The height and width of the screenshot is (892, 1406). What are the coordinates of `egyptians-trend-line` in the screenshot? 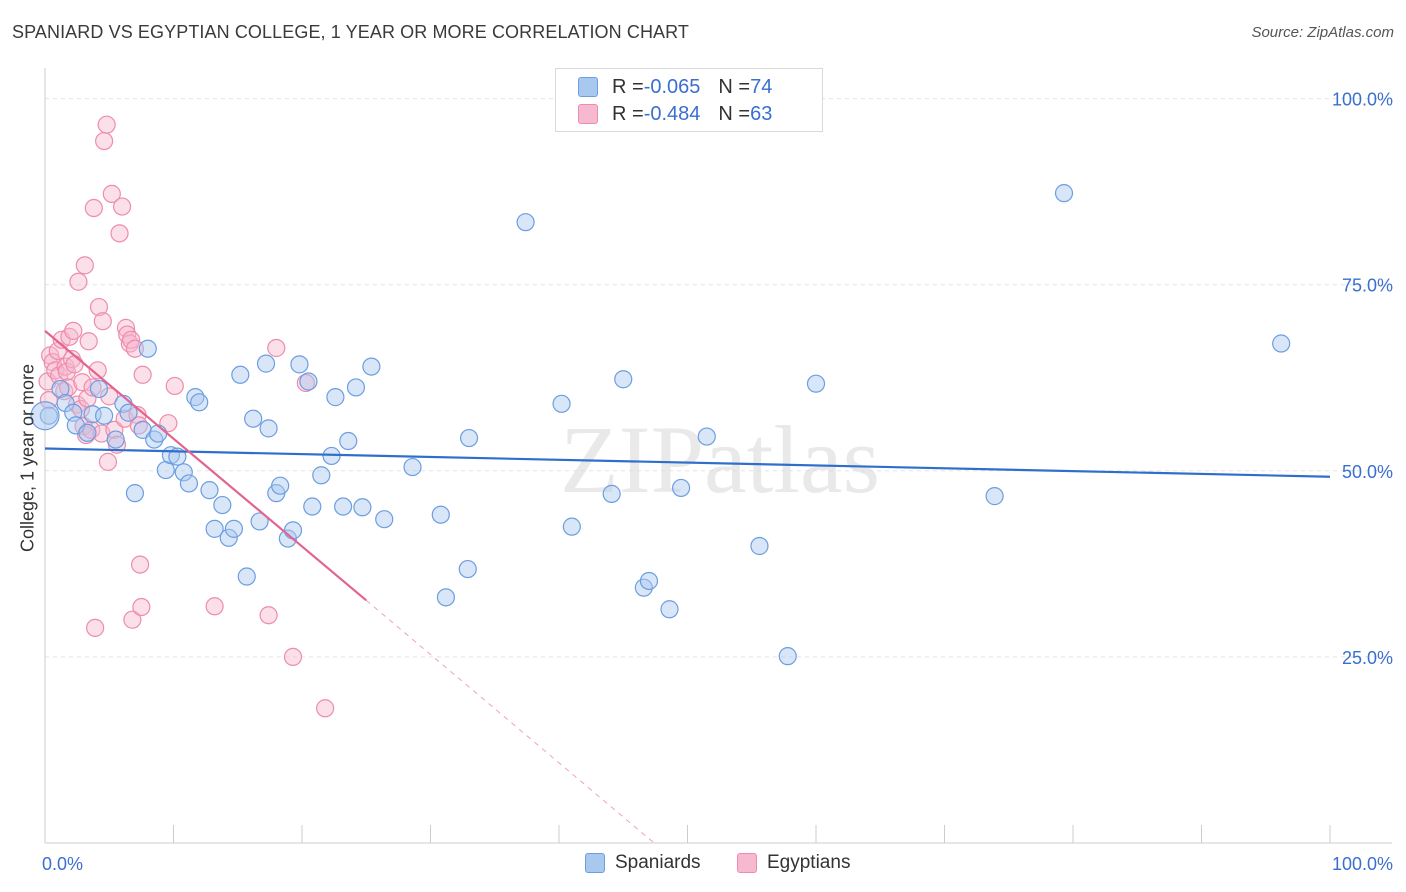 It's located at (205, 466).